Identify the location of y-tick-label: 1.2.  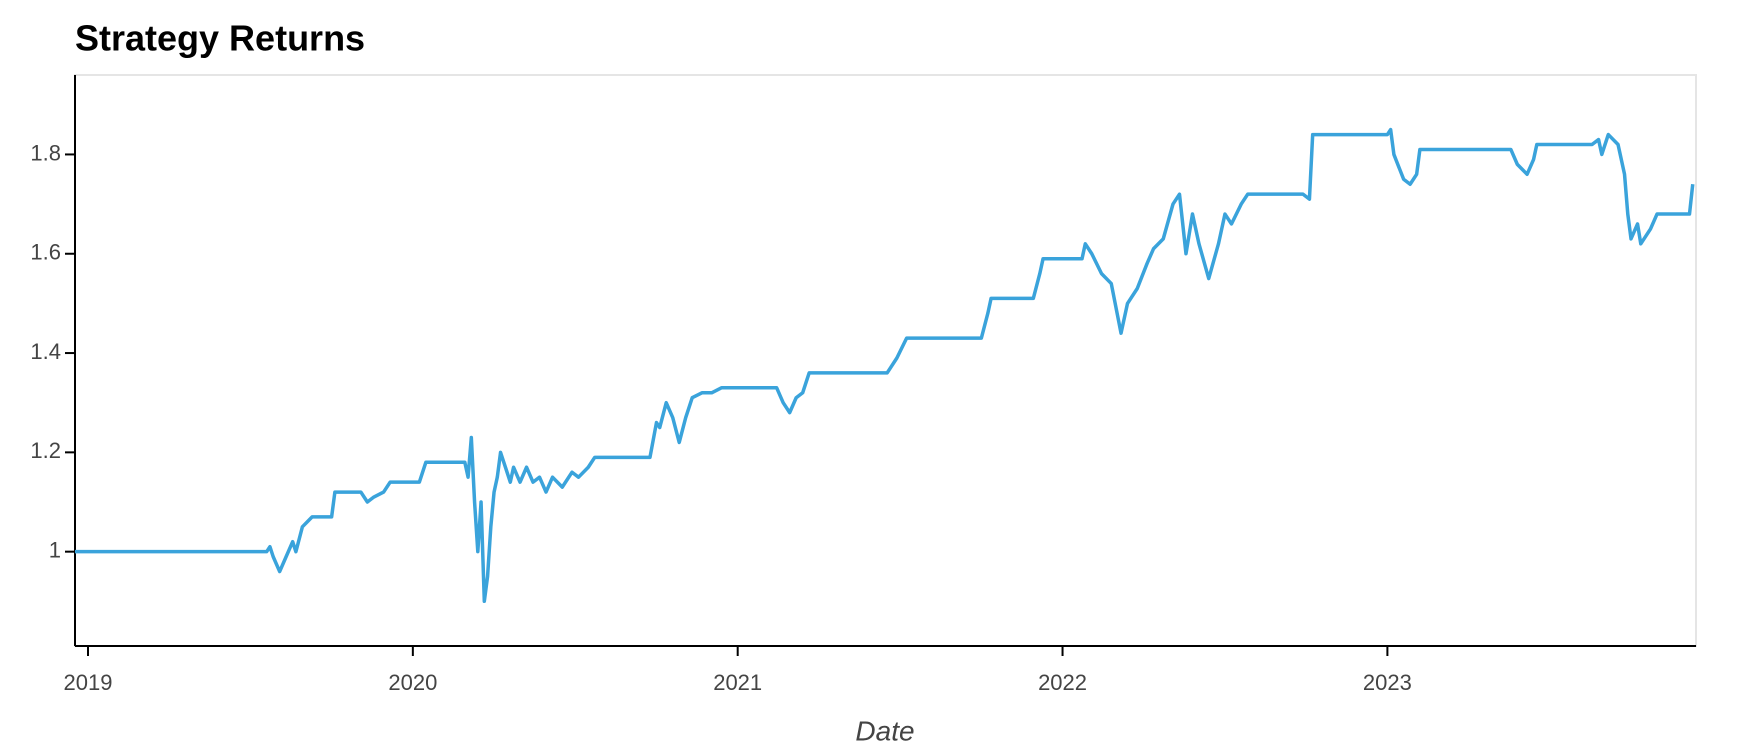
(45, 450).